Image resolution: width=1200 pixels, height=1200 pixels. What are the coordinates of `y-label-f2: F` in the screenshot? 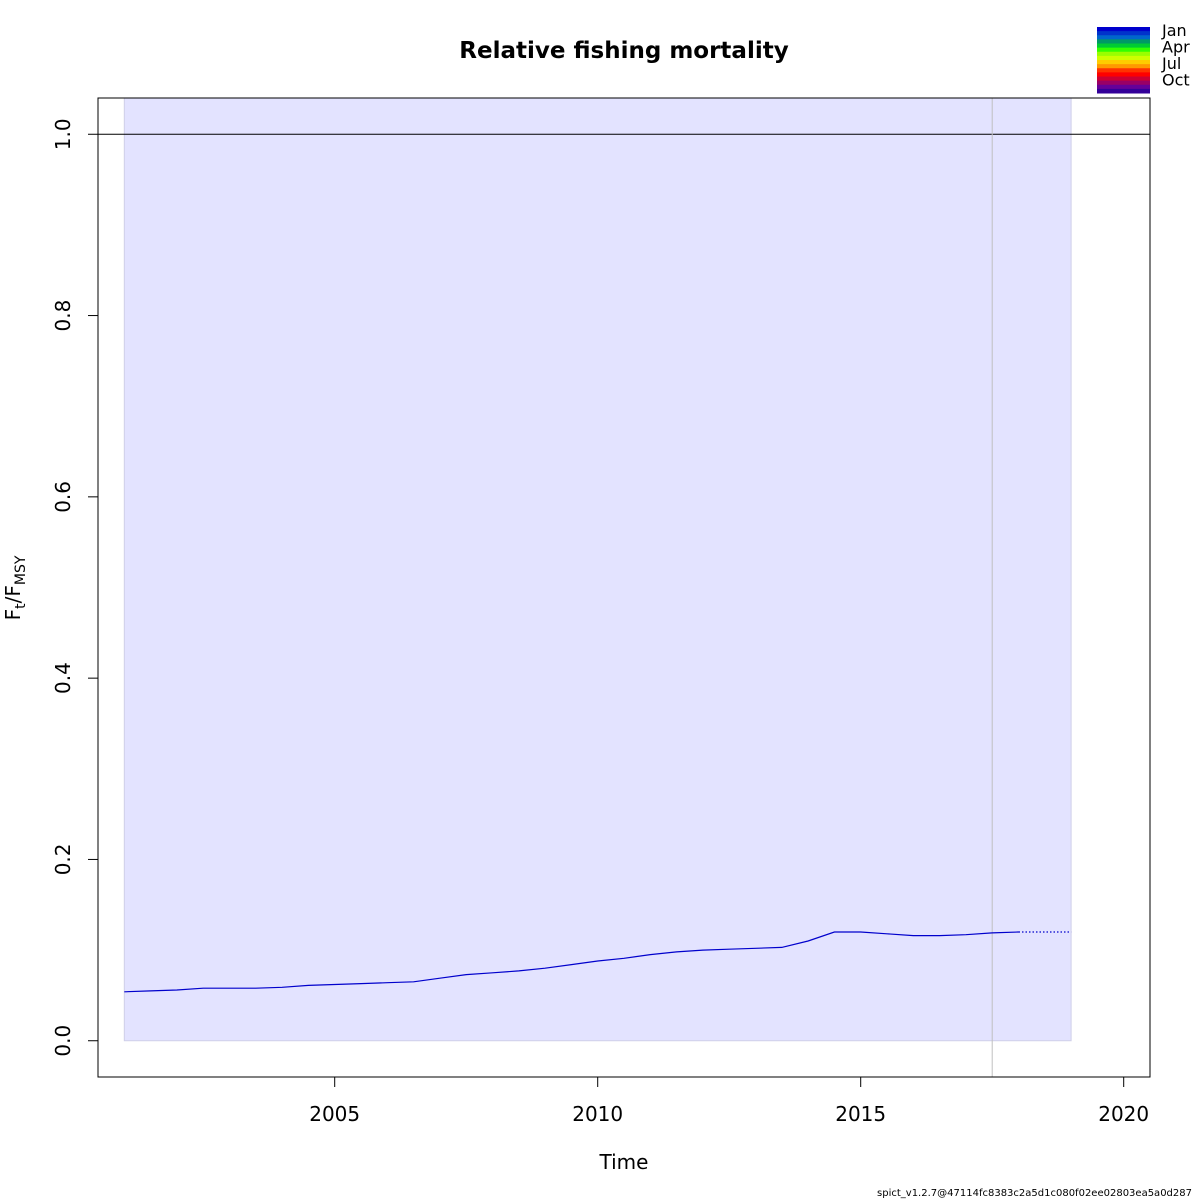 It's located at (13, 591).